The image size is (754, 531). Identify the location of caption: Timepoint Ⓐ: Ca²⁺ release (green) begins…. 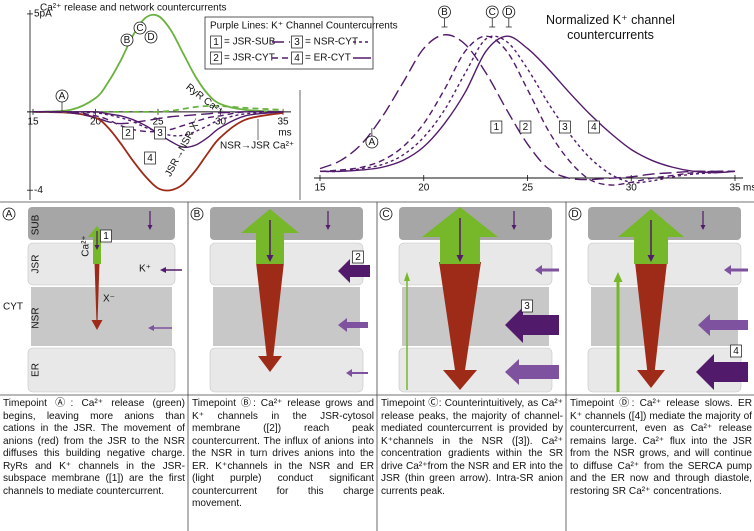
(94, 447).